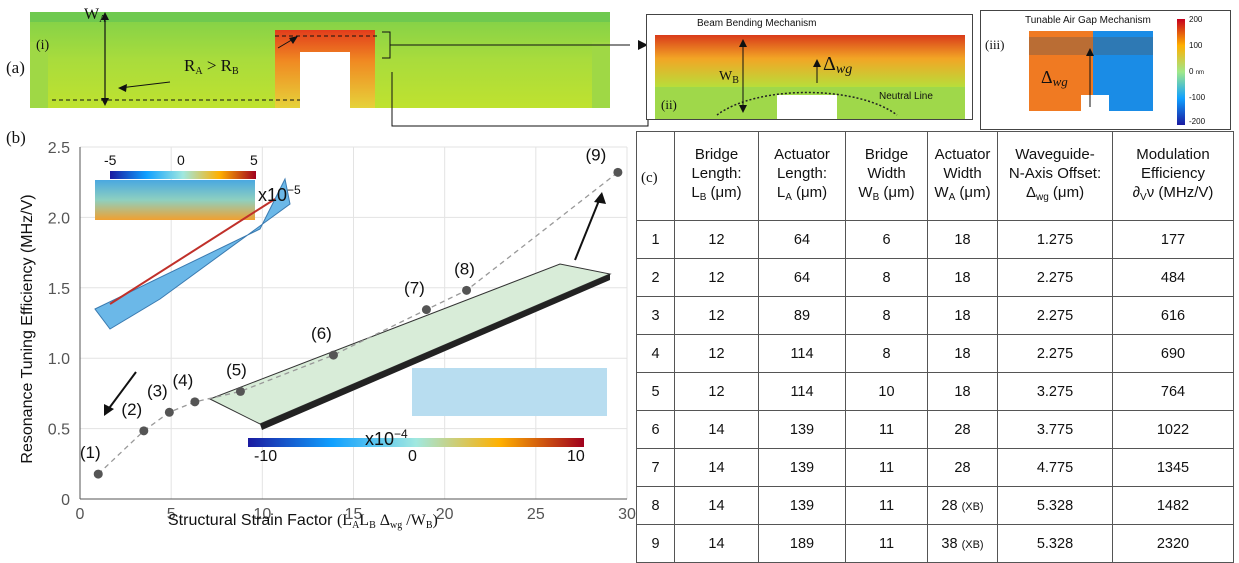  I want to click on panel-a-connector, so click(520, 99).